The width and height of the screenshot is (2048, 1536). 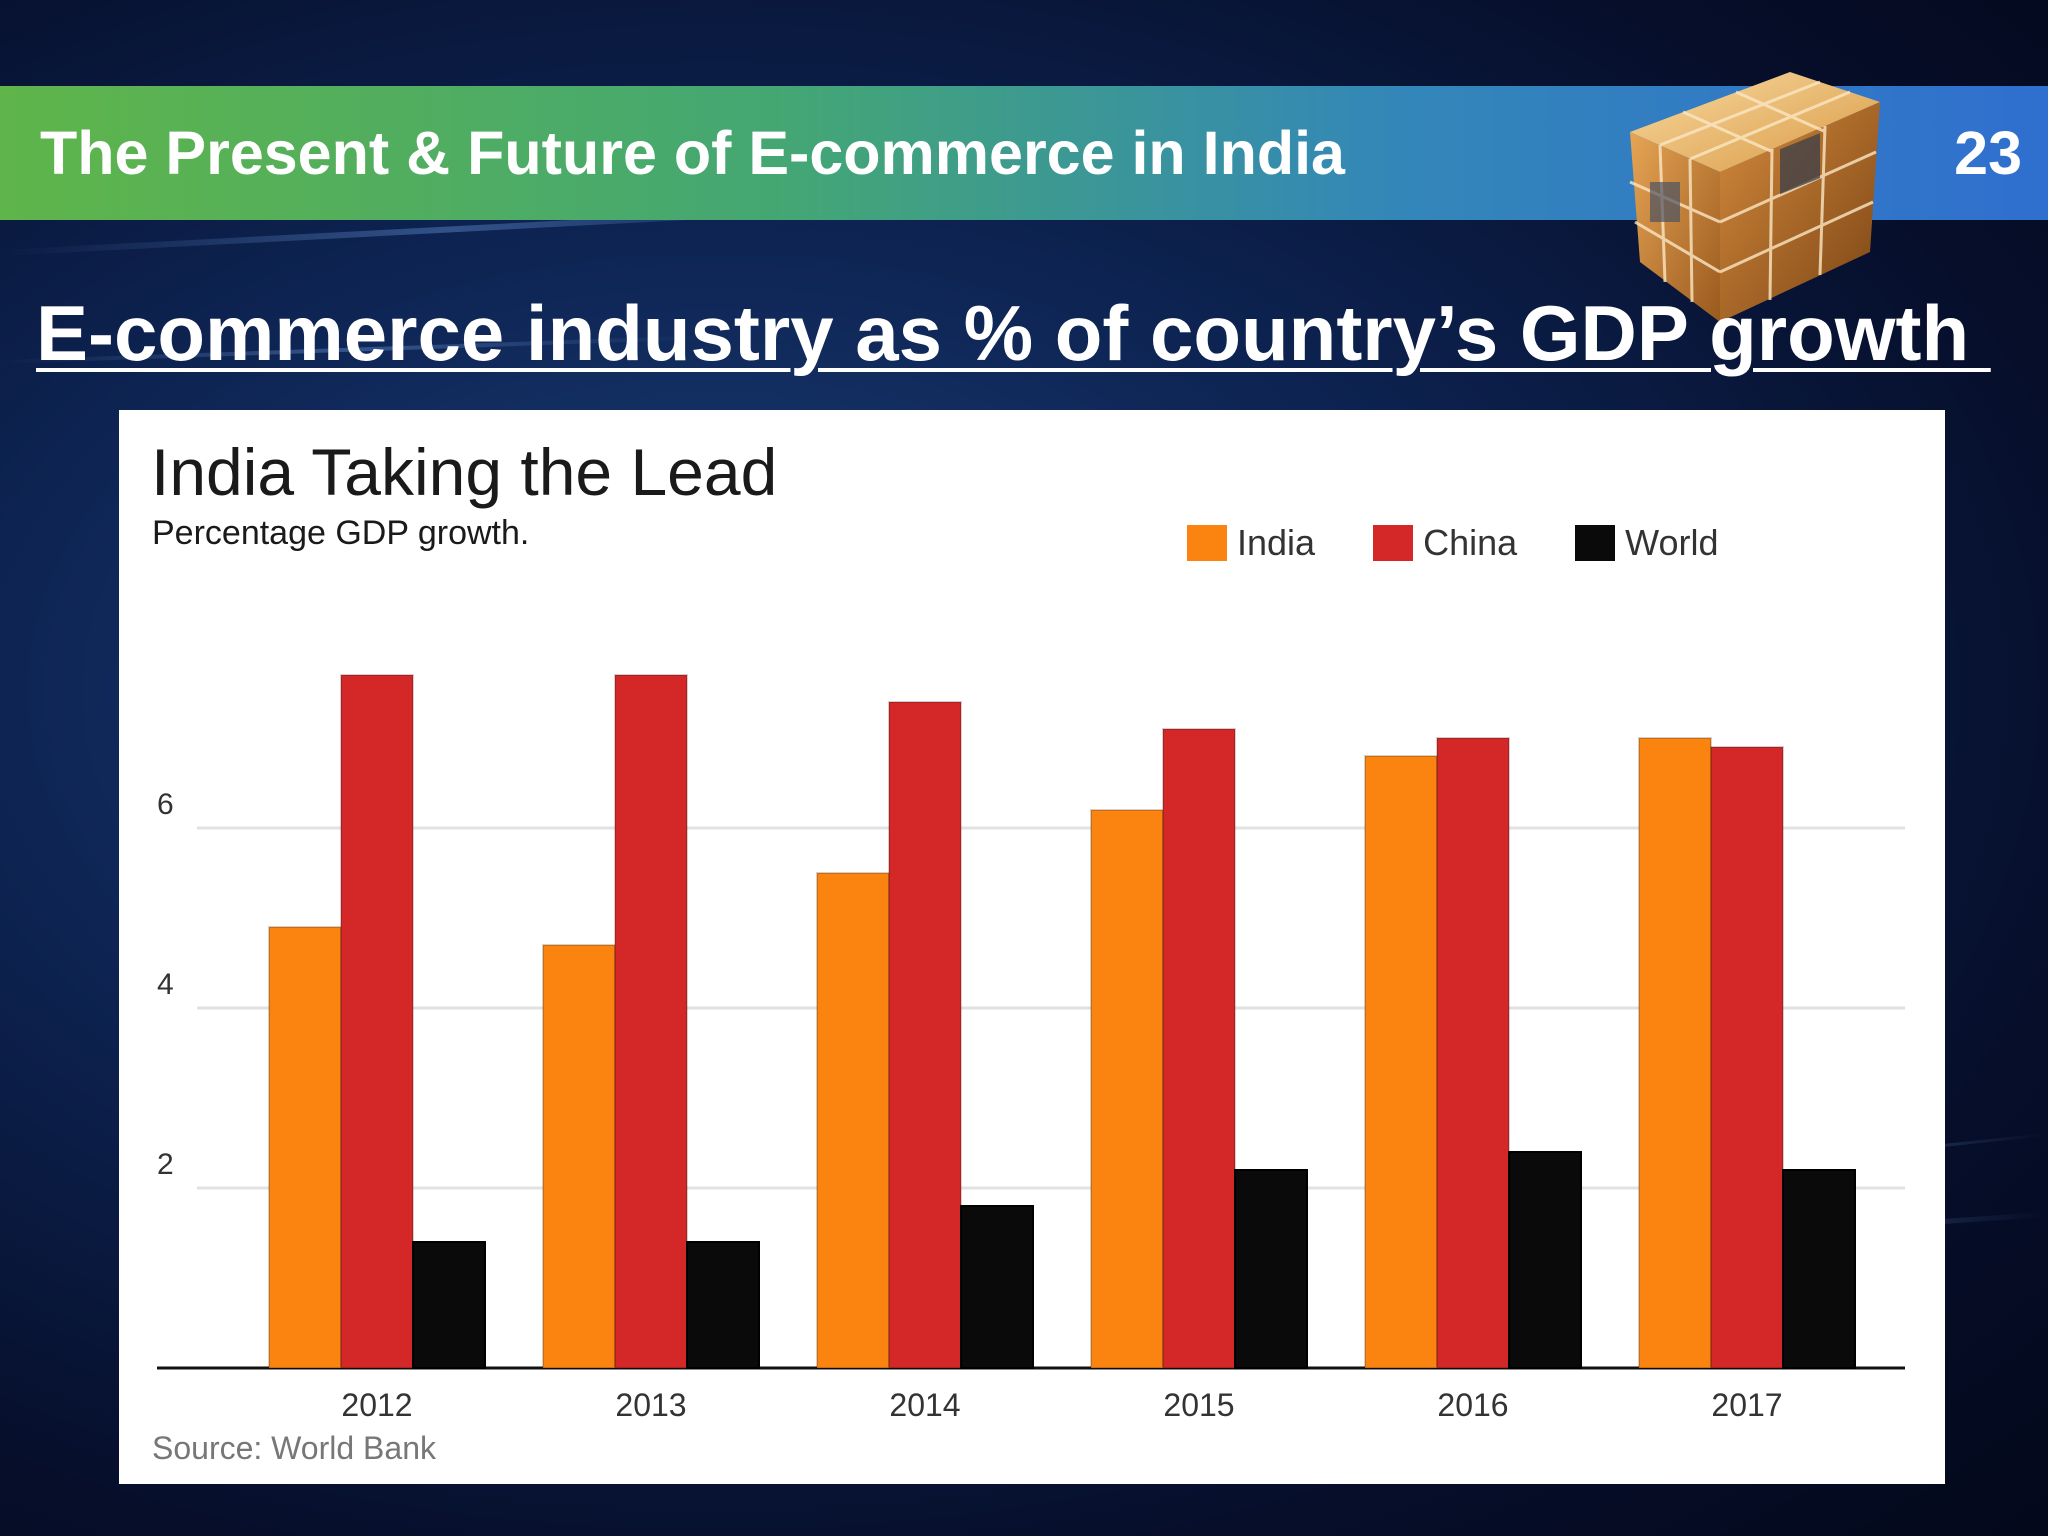 I want to click on bar-india-2013, so click(x=579, y=1156).